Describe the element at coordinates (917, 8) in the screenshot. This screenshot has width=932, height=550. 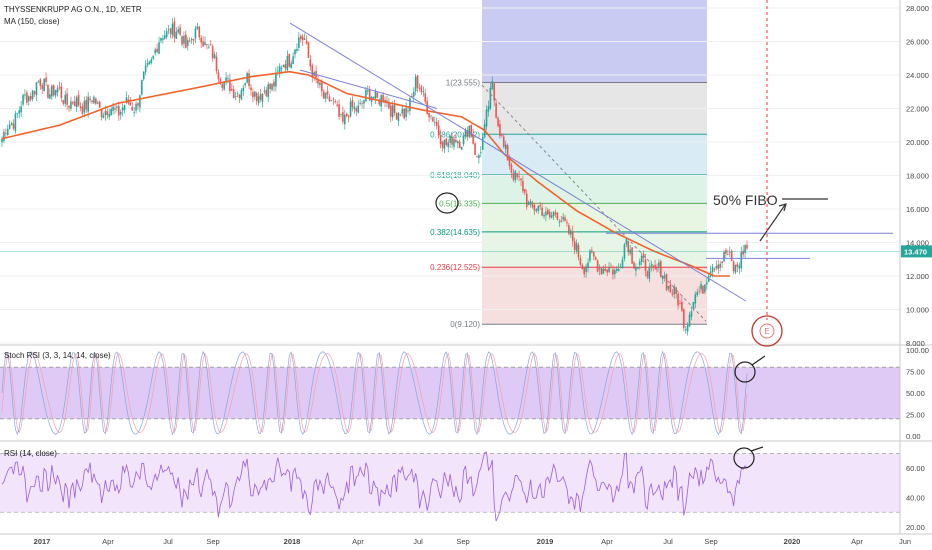
I see `price-tick-label: 28.000` at that location.